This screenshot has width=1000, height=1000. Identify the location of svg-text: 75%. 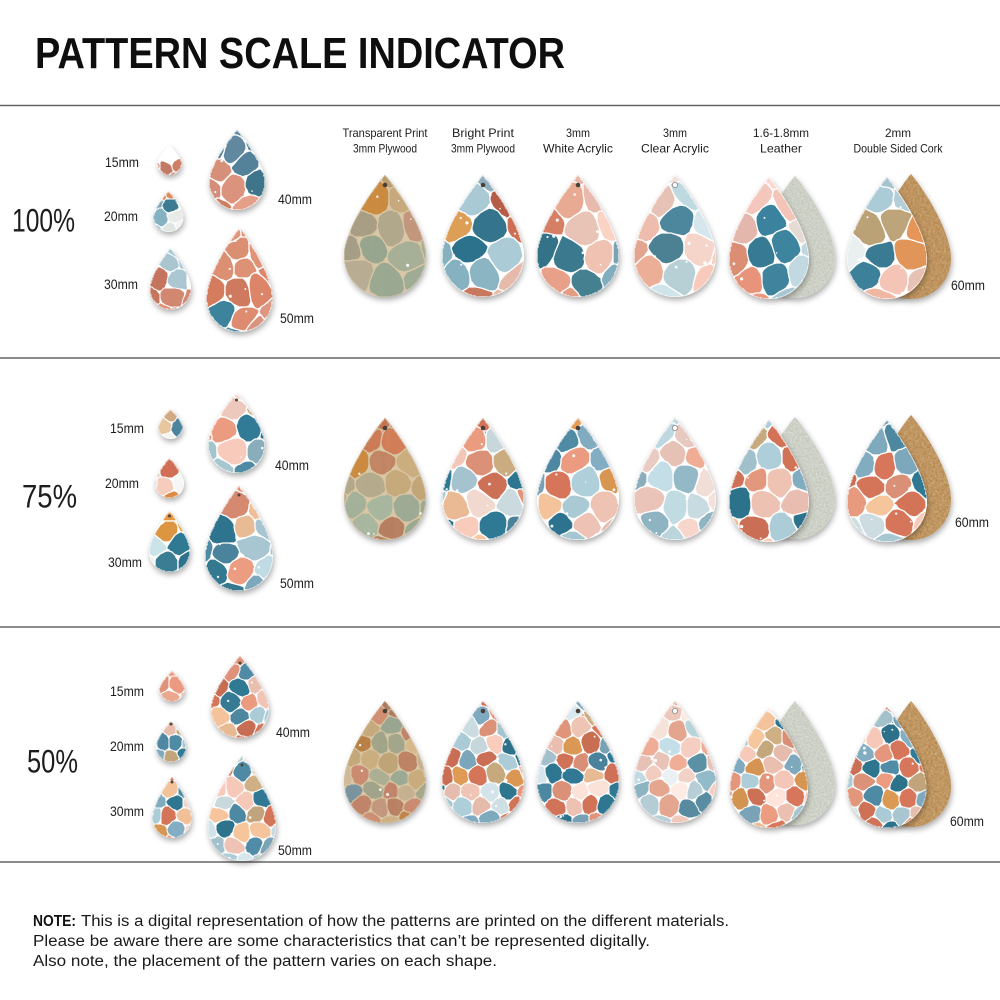
(49, 497).